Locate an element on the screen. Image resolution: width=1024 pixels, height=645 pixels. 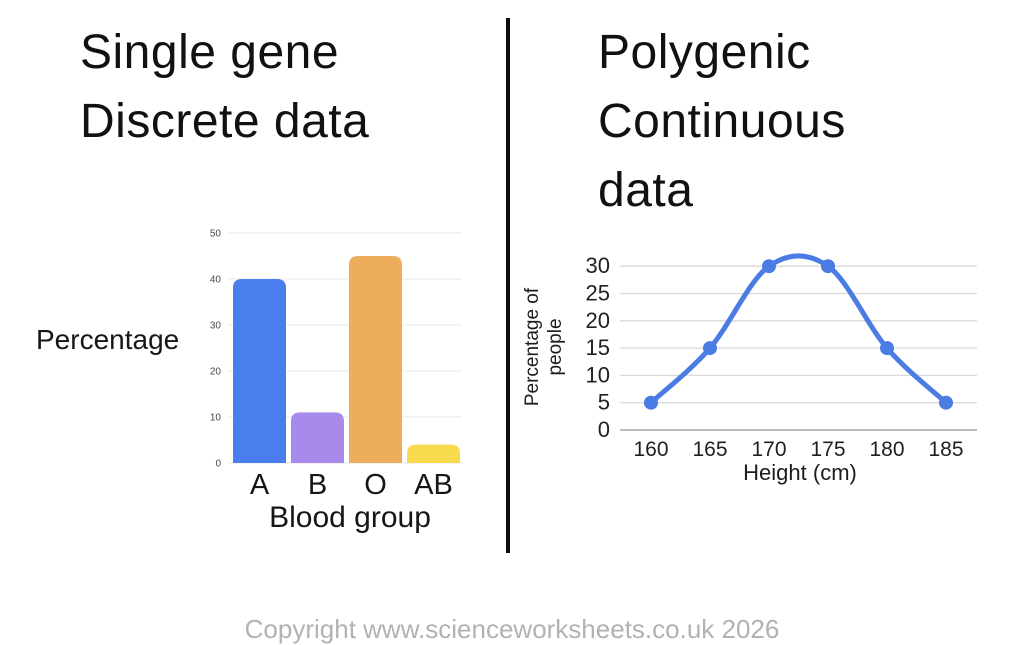
bar-category-label-A: A is located at coordinates (260, 485).